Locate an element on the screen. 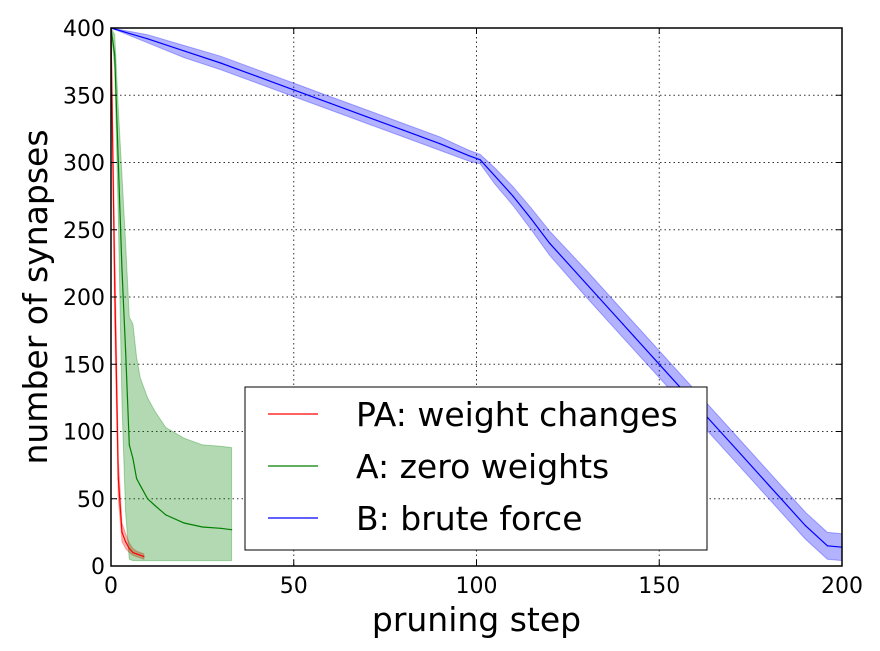 Image resolution: width=880 pixels, height=651 pixels. series-line-a is located at coordinates (171, 279).